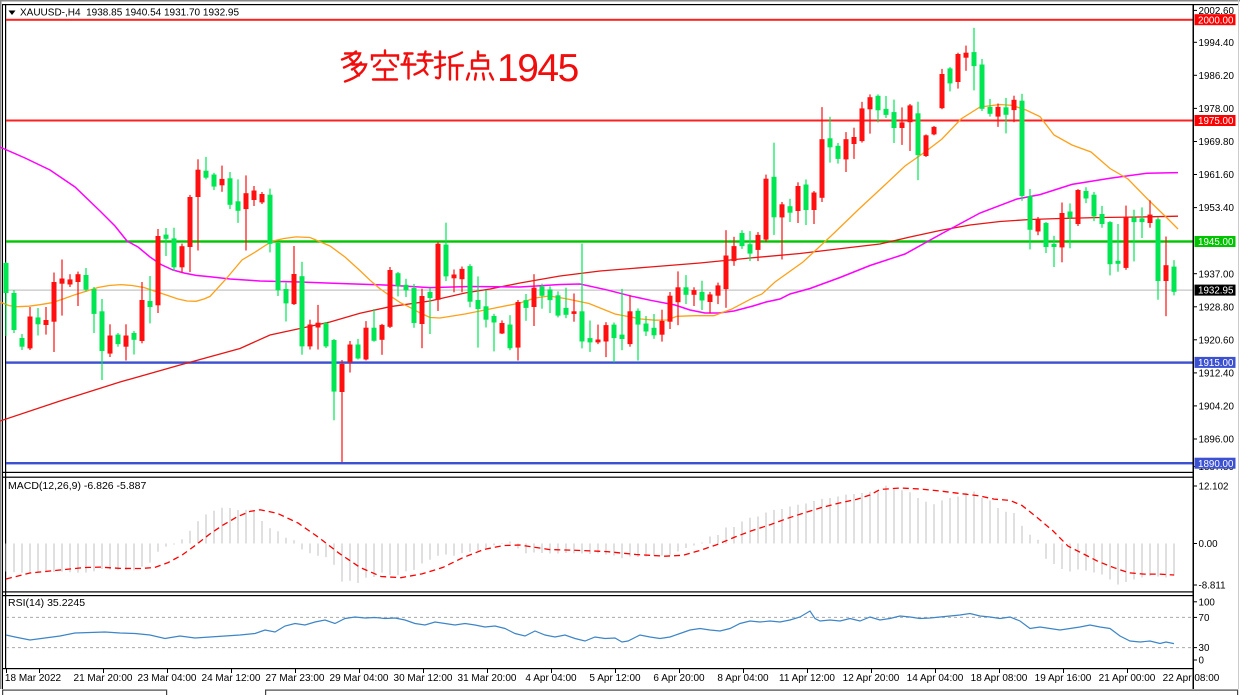 This screenshot has width=1240, height=695. I want to click on svg-text: 14 Apr 04:00, so click(935, 678).